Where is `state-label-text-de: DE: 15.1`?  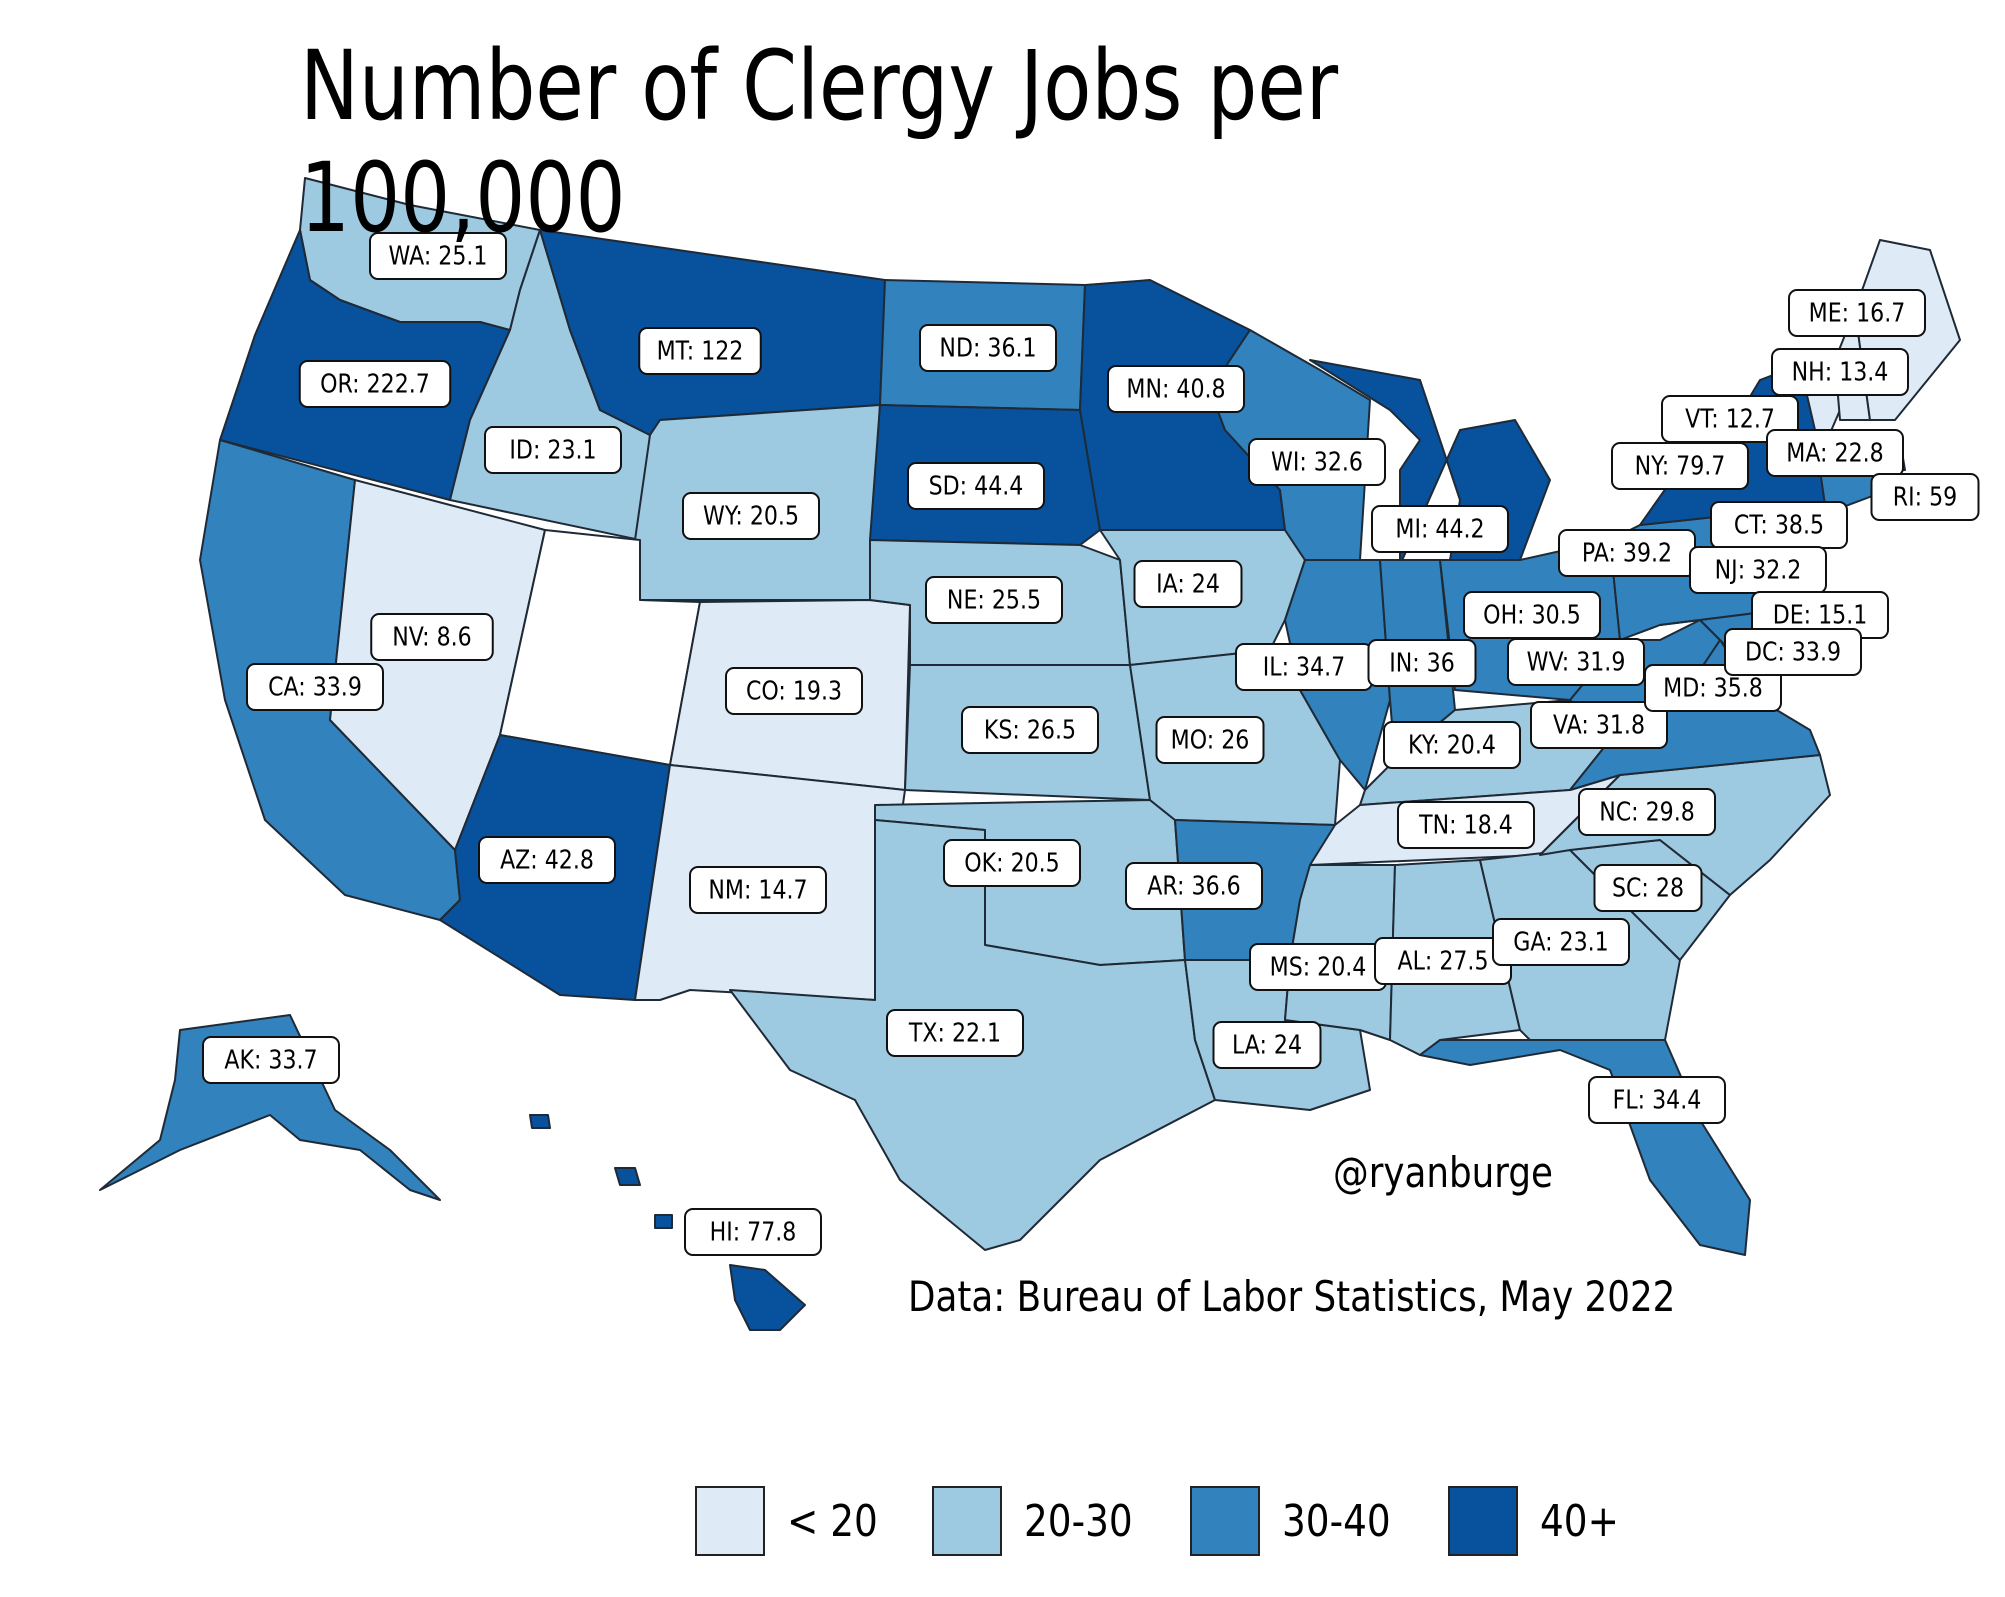 state-label-text-de: DE: 15.1 is located at coordinates (1820, 615).